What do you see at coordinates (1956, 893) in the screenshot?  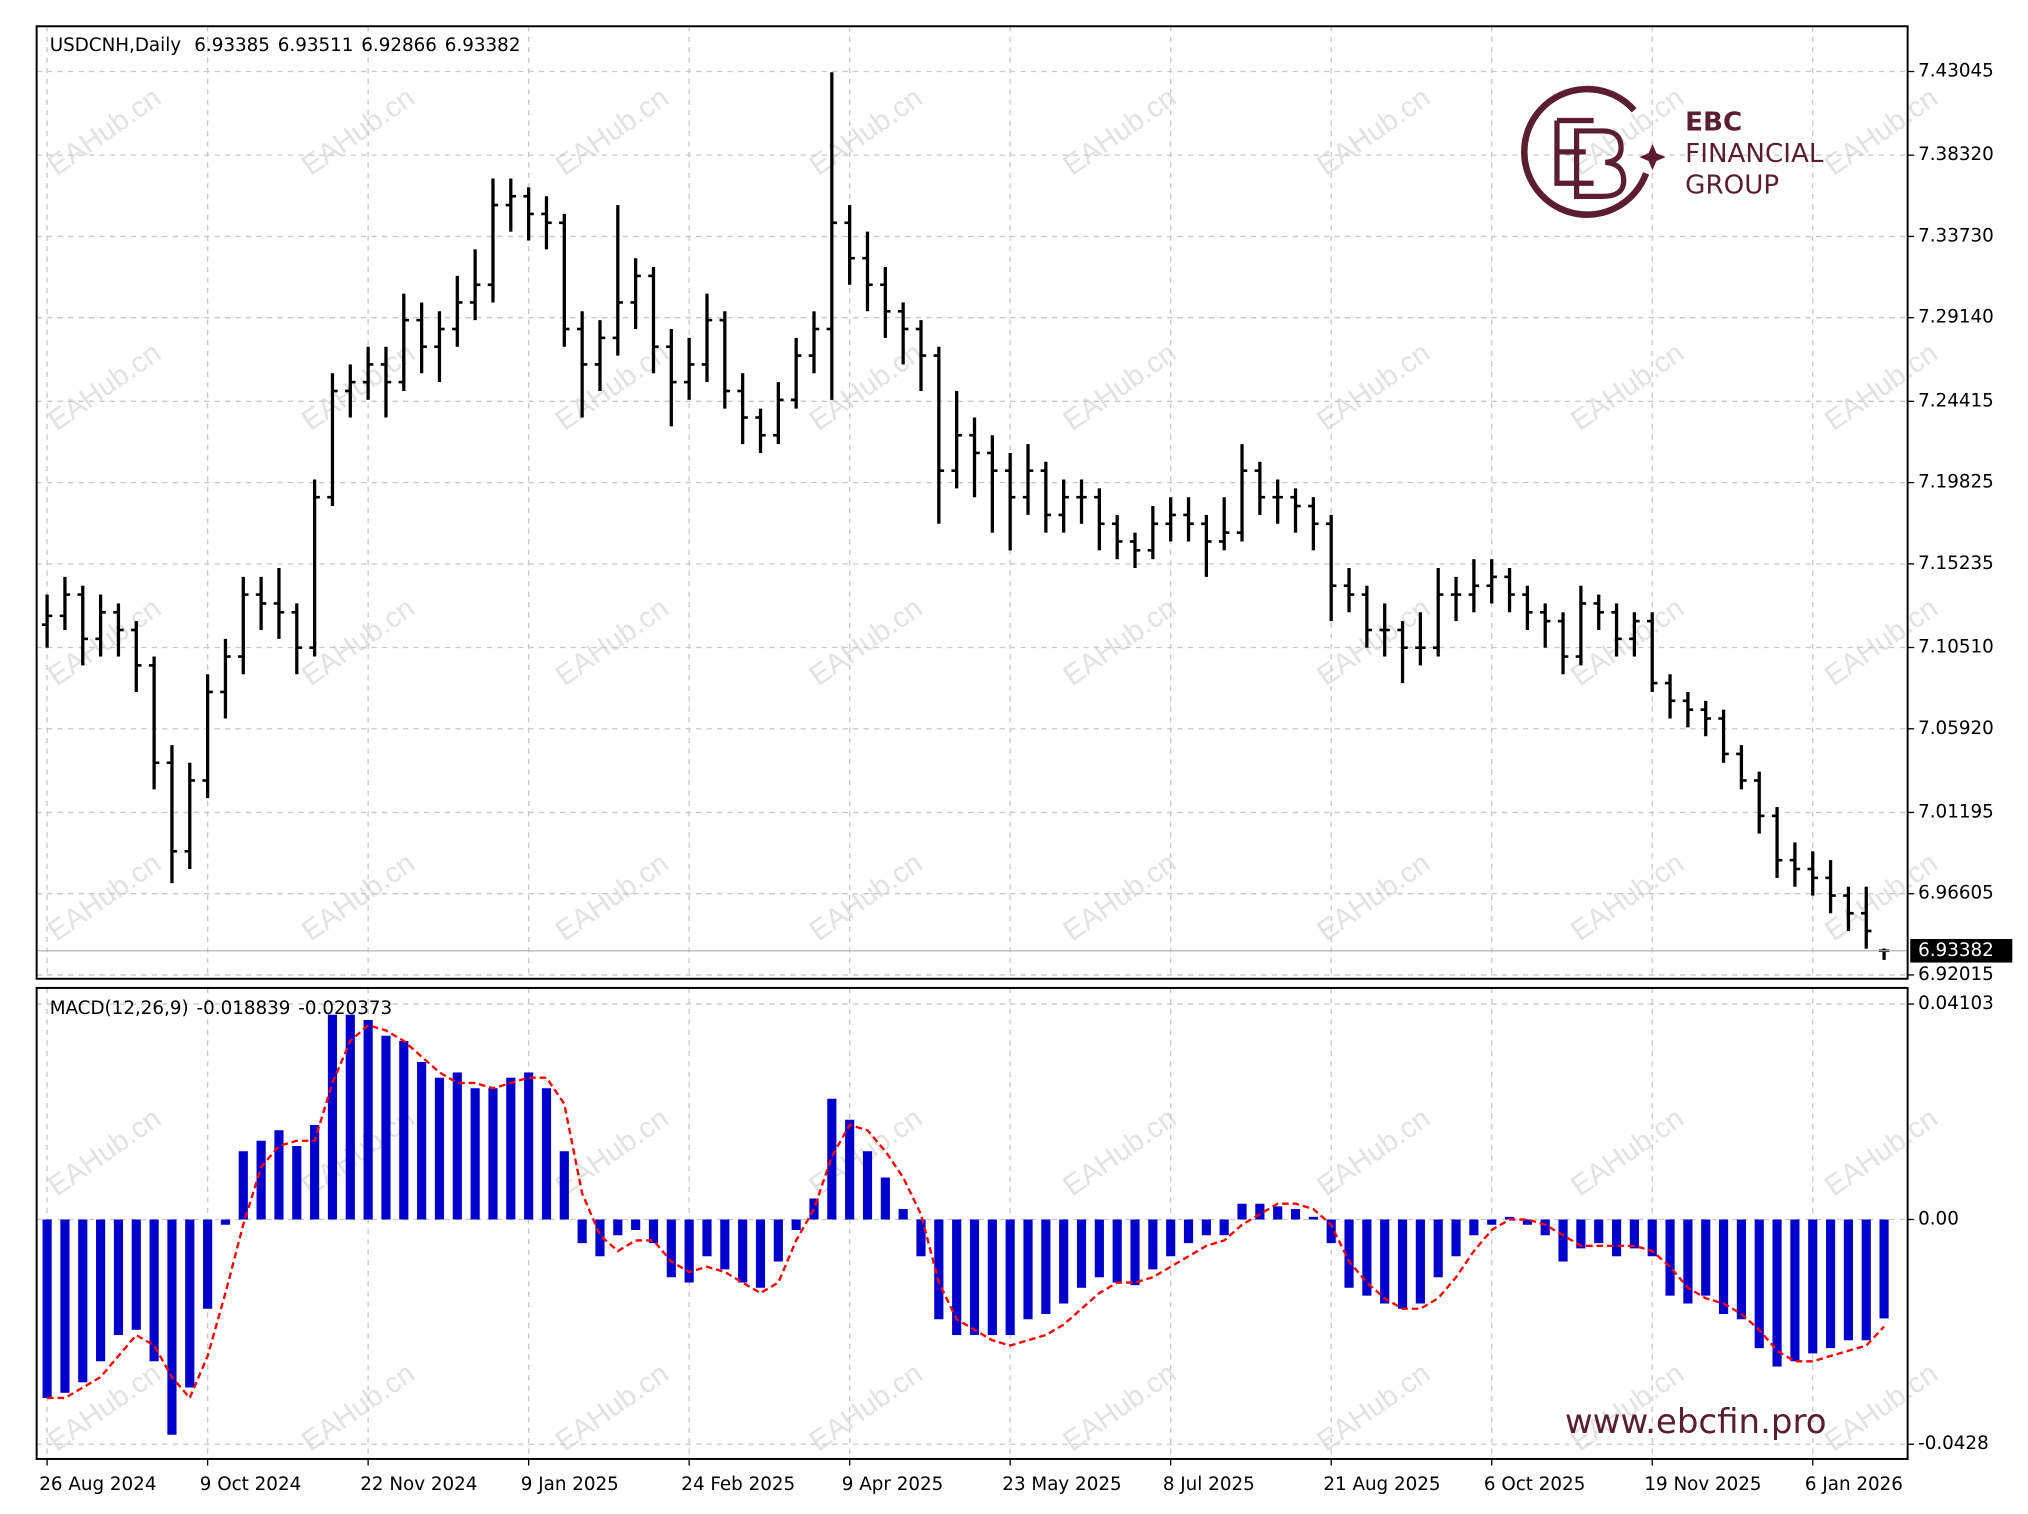 I see `y-tick-label: 6.96605` at bounding box center [1956, 893].